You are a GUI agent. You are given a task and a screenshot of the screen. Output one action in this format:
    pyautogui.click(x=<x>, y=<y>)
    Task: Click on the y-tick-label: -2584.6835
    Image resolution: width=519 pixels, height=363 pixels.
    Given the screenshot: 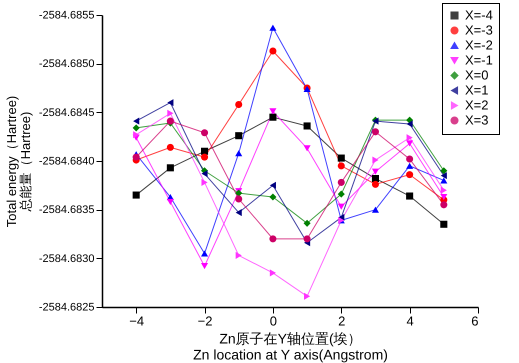 What is the action you would take?
    pyautogui.click(x=66, y=210)
    